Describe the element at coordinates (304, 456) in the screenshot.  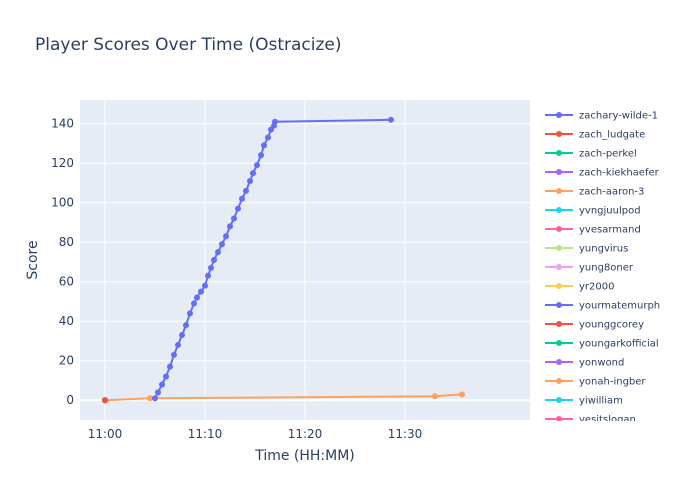
I see `x-axis-title: Time (HH:MM)` at that location.